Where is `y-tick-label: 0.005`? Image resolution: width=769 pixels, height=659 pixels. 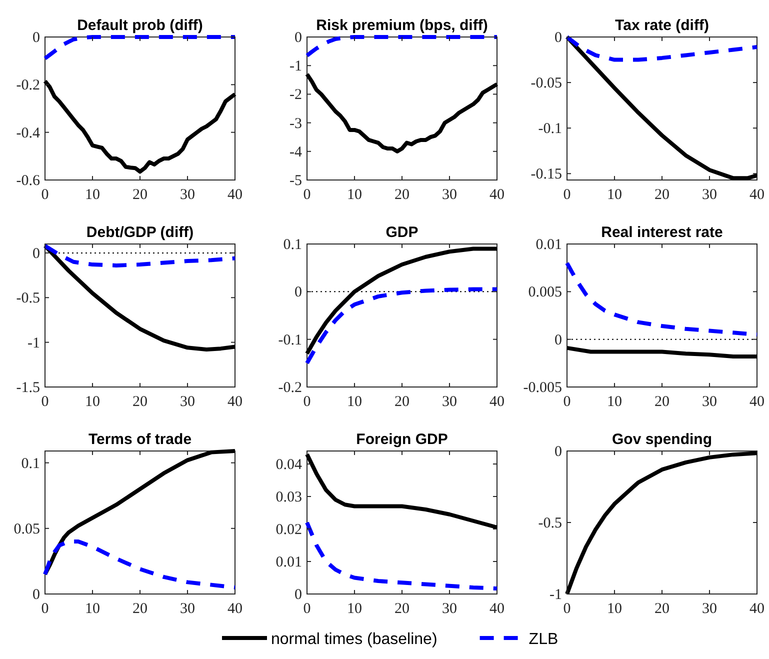
y-tick-label: 0.005 is located at coordinates (545, 292).